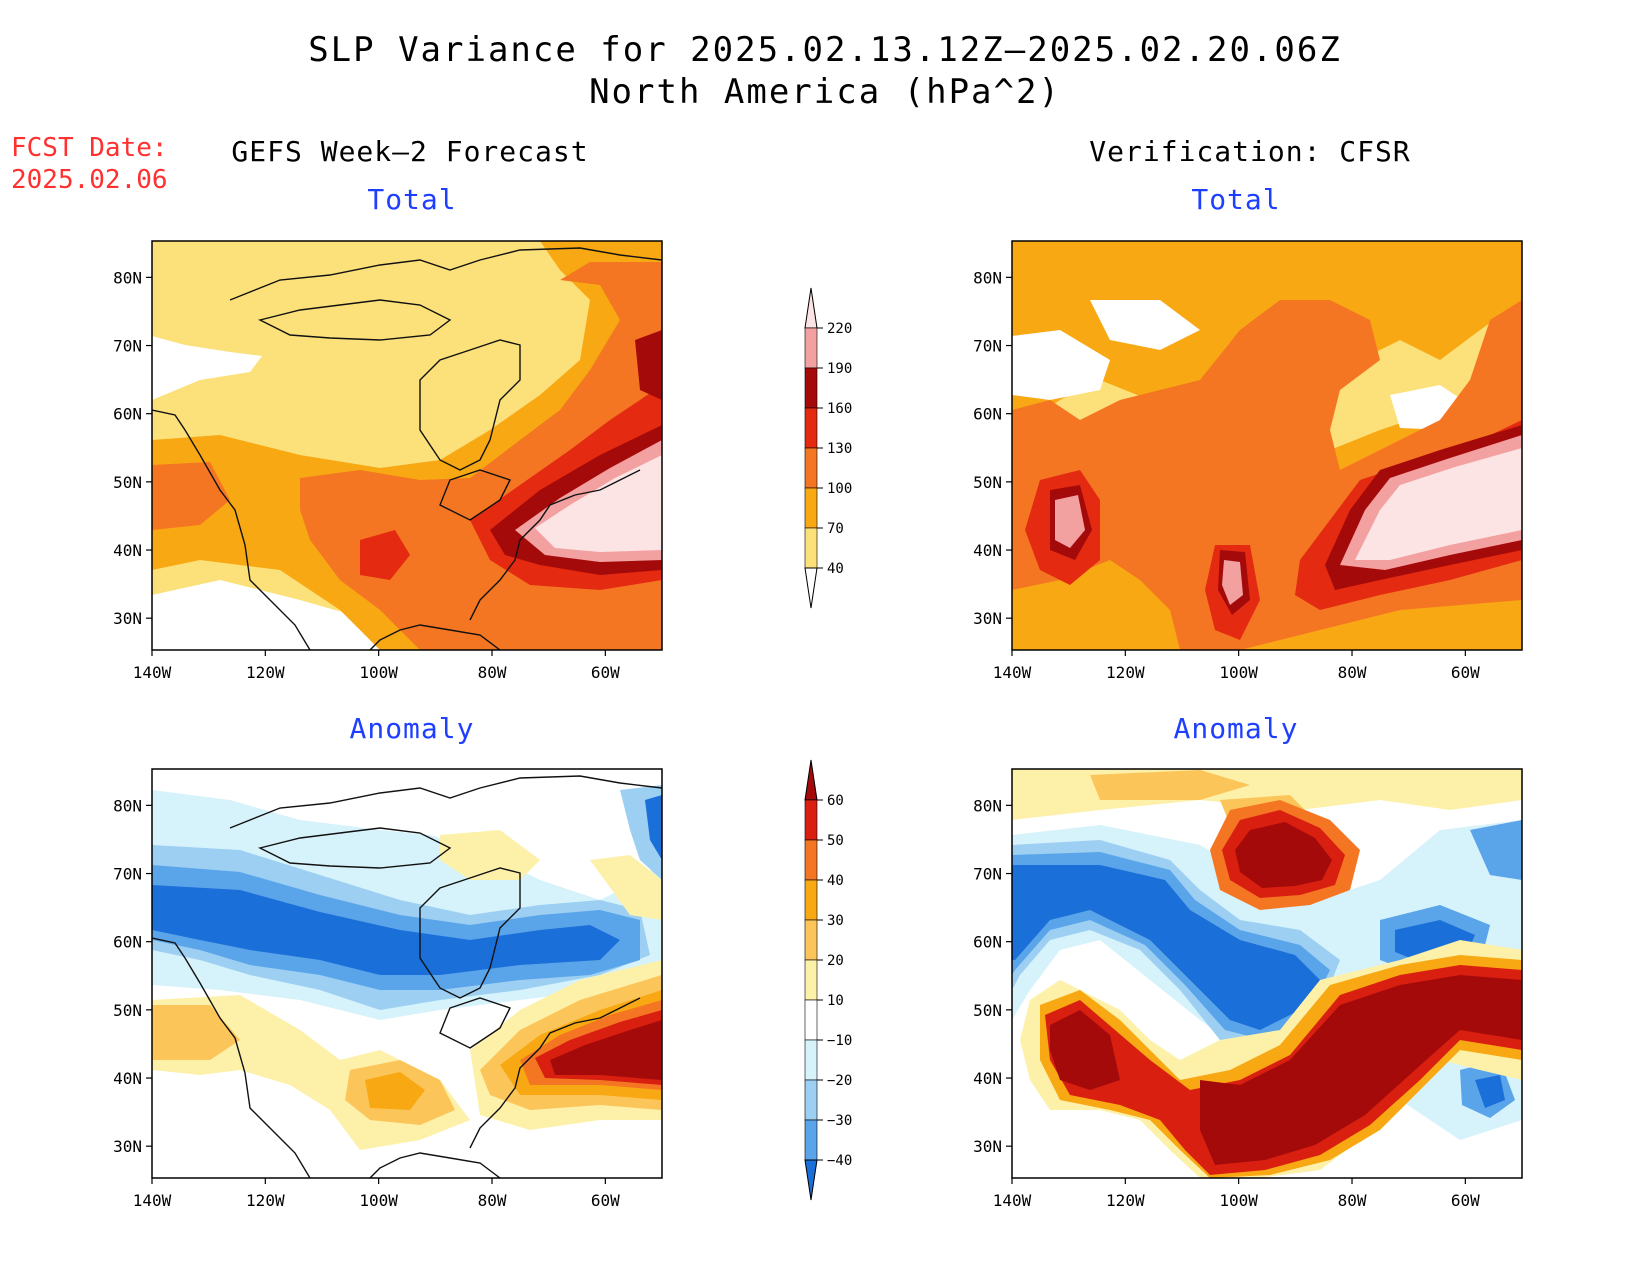 Image resolution: width=1650 pixels, height=1275 pixels. I want to click on verification-anomaly-frame, so click(1267, 973).